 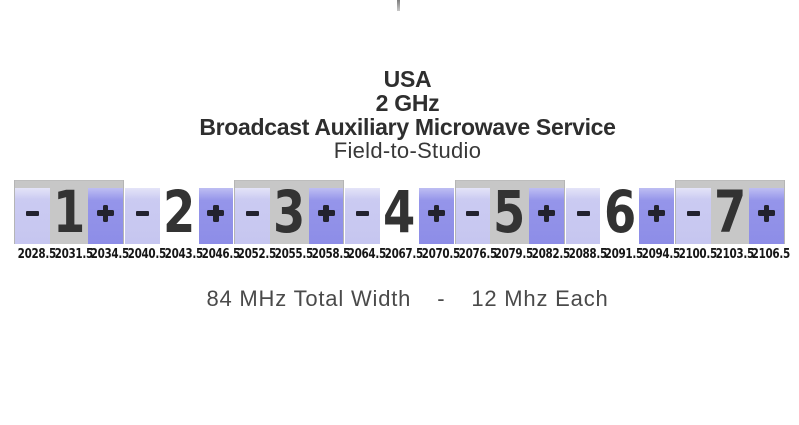 I want to click on channel-number: 1, so click(x=69, y=212).